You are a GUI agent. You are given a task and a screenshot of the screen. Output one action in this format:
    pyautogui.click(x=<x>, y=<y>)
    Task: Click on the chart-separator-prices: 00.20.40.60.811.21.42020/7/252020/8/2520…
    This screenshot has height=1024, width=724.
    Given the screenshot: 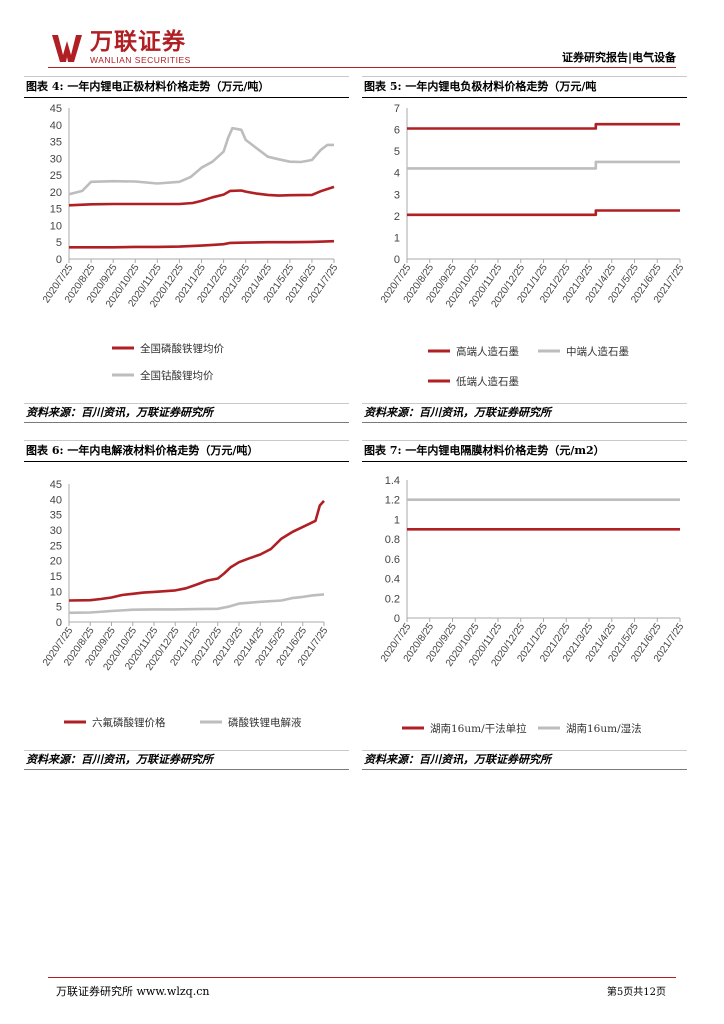 What is the action you would take?
    pyautogui.click(x=533, y=605)
    